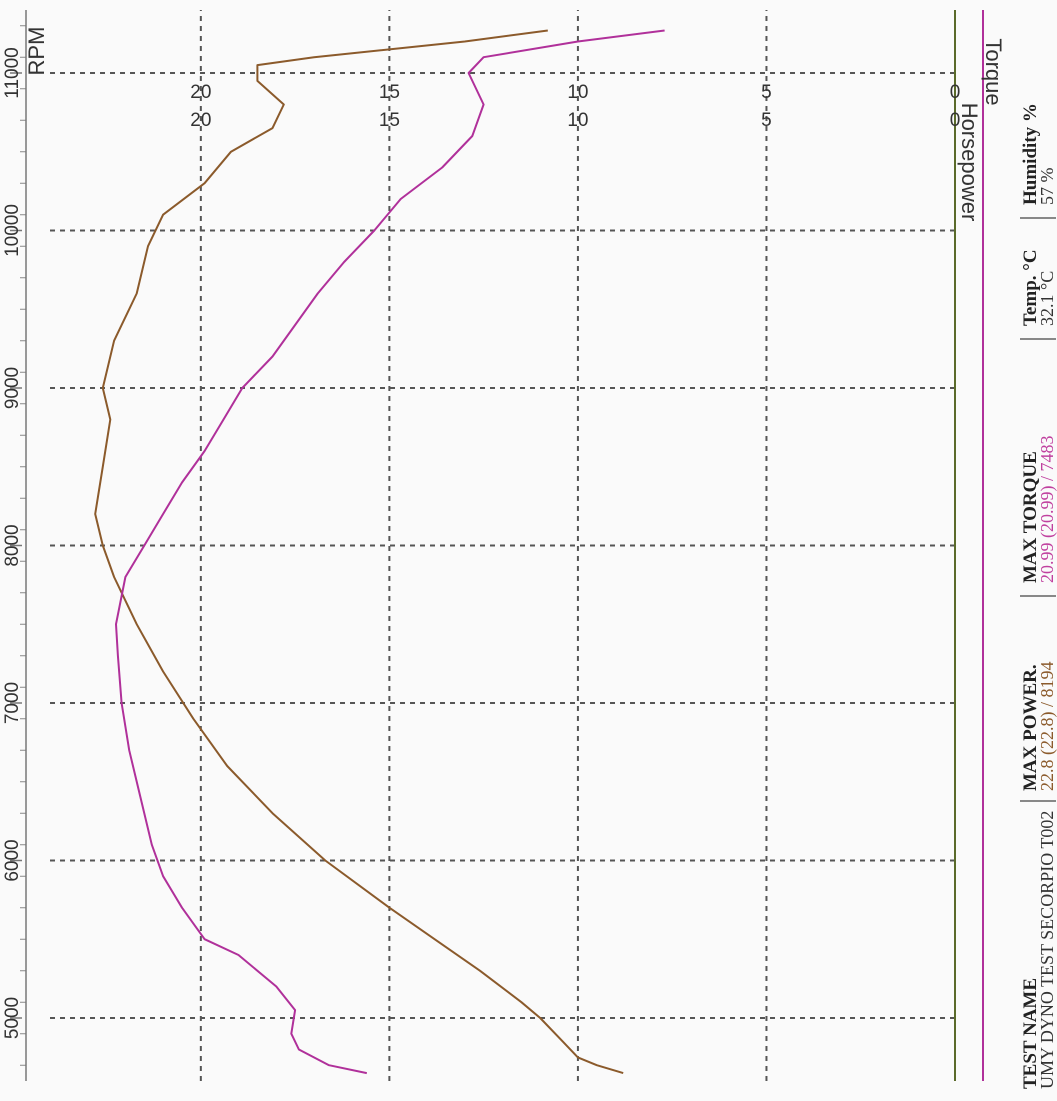  What do you see at coordinates (577, 120) in the screenshot?
I see `power-tick-label: 10` at bounding box center [577, 120].